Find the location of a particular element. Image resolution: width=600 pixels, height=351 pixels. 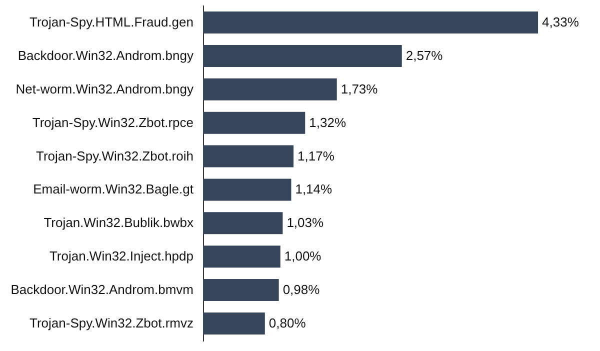

y-tick-label: Trojan-Spy.Win32.Zbot.rpce is located at coordinates (113, 122).